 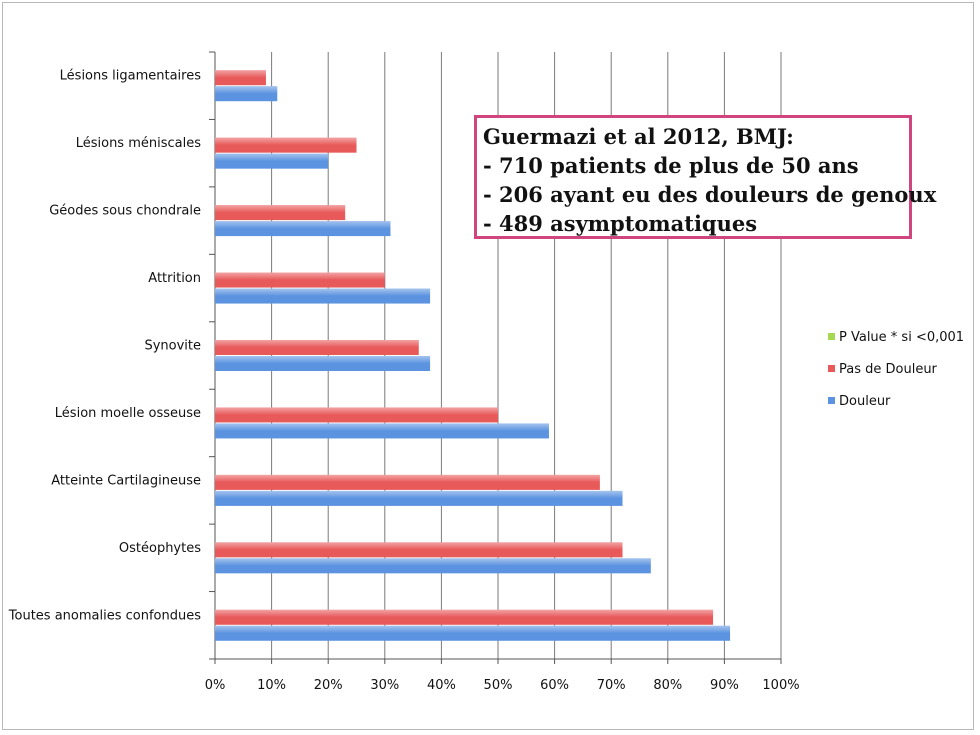 What do you see at coordinates (901, 337) in the screenshot?
I see `legend-label: P Value * si <0,001` at bounding box center [901, 337].